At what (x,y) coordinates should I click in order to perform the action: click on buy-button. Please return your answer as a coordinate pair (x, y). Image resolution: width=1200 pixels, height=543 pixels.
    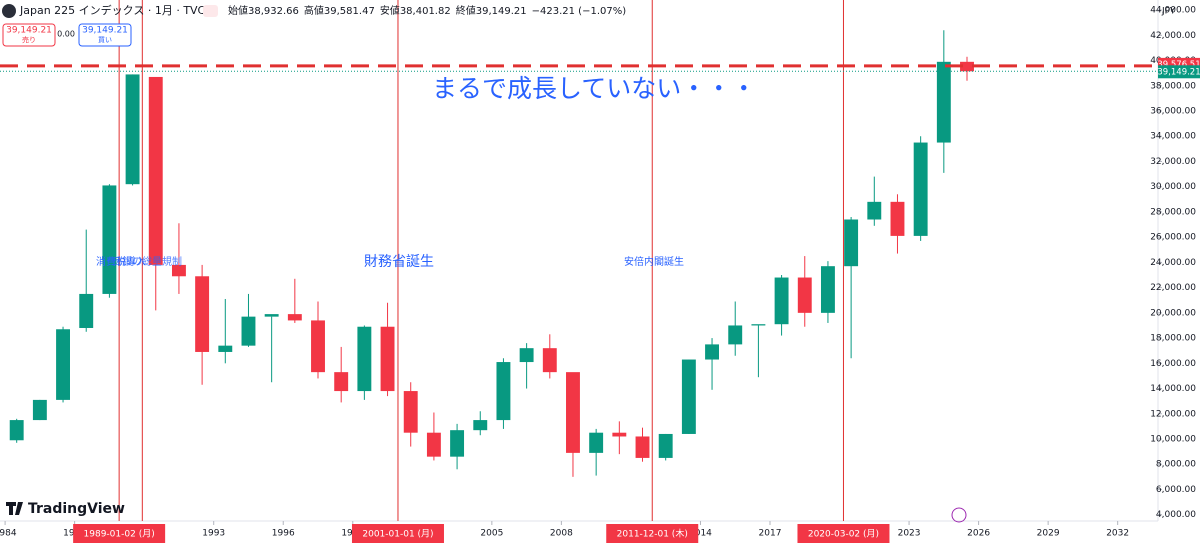
    Looking at the image, I should click on (105, 35).